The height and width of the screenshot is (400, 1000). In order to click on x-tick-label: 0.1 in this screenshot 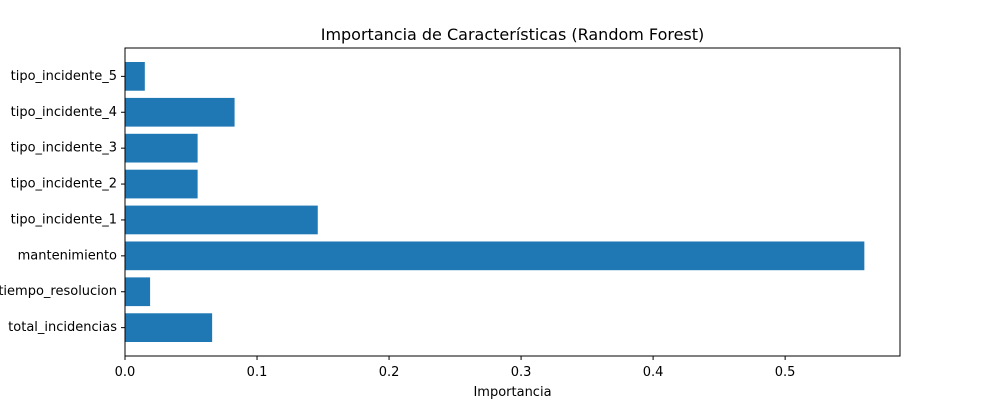, I will do `click(257, 372)`.